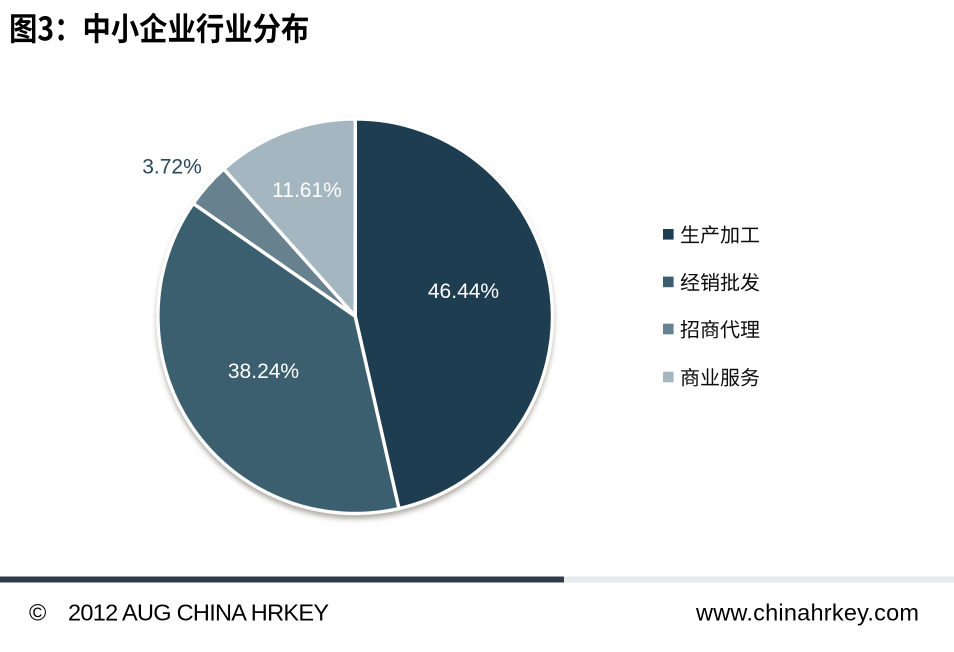 The height and width of the screenshot is (652, 954). What do you see at coordinates (807, 613) in the screenshot?
I see `svg-text: www.chinahrkey.com` at bounding box center [807, 613].